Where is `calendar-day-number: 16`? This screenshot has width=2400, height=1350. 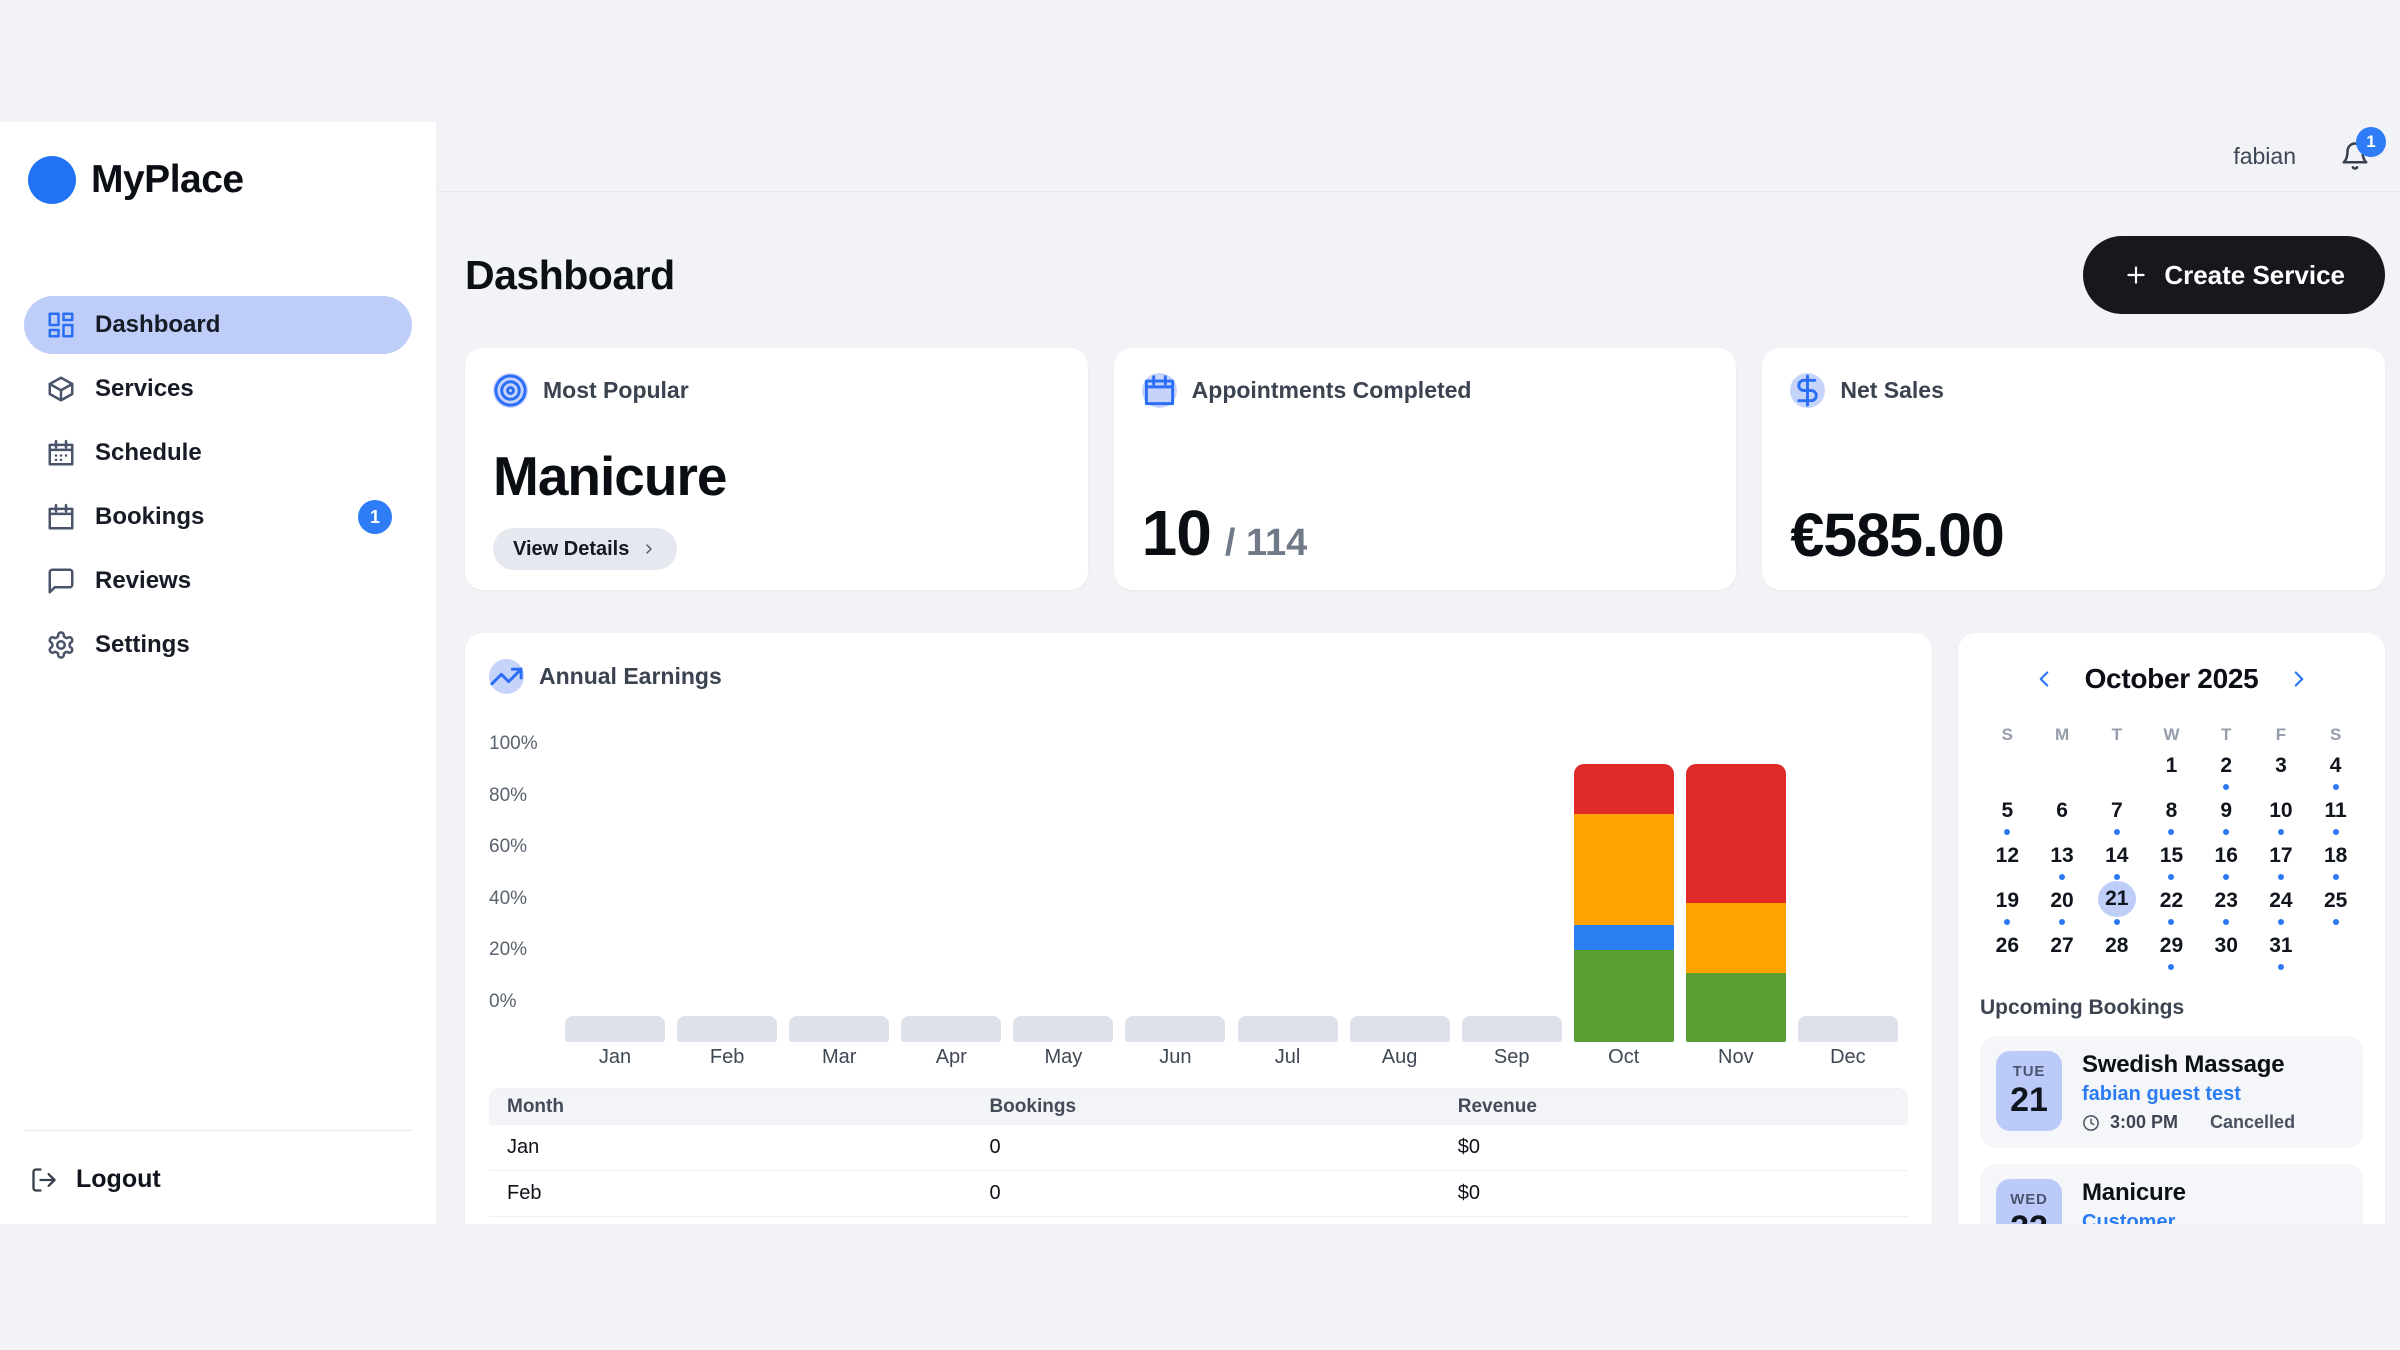 calendar-day-number: 16 is located at coordinates (2226, 855).